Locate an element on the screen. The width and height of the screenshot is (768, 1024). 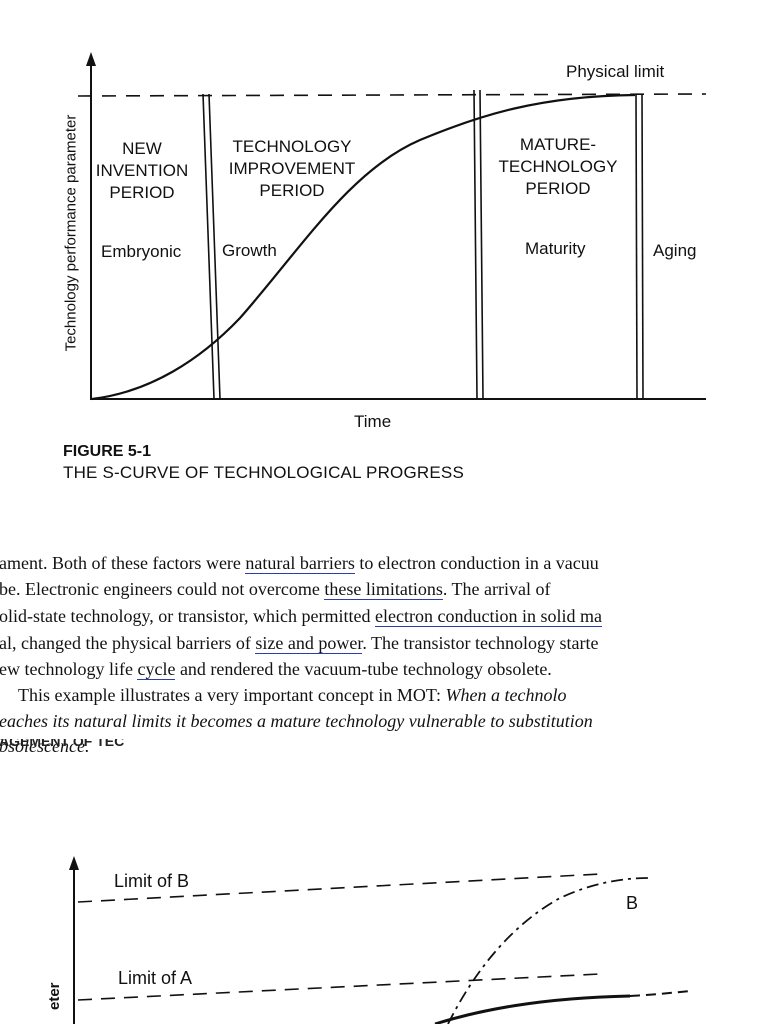
fig2-y-axis-label: eter is located at coordinates (54, 996).